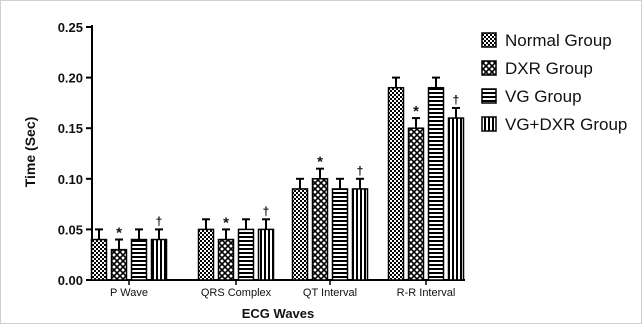 The width and height of the screenshot is (642, 324). What do you see at coordinates (70, 27) in the screenshot?
I see `y-tick-label: 0.25` at bounding box center [70, 27].